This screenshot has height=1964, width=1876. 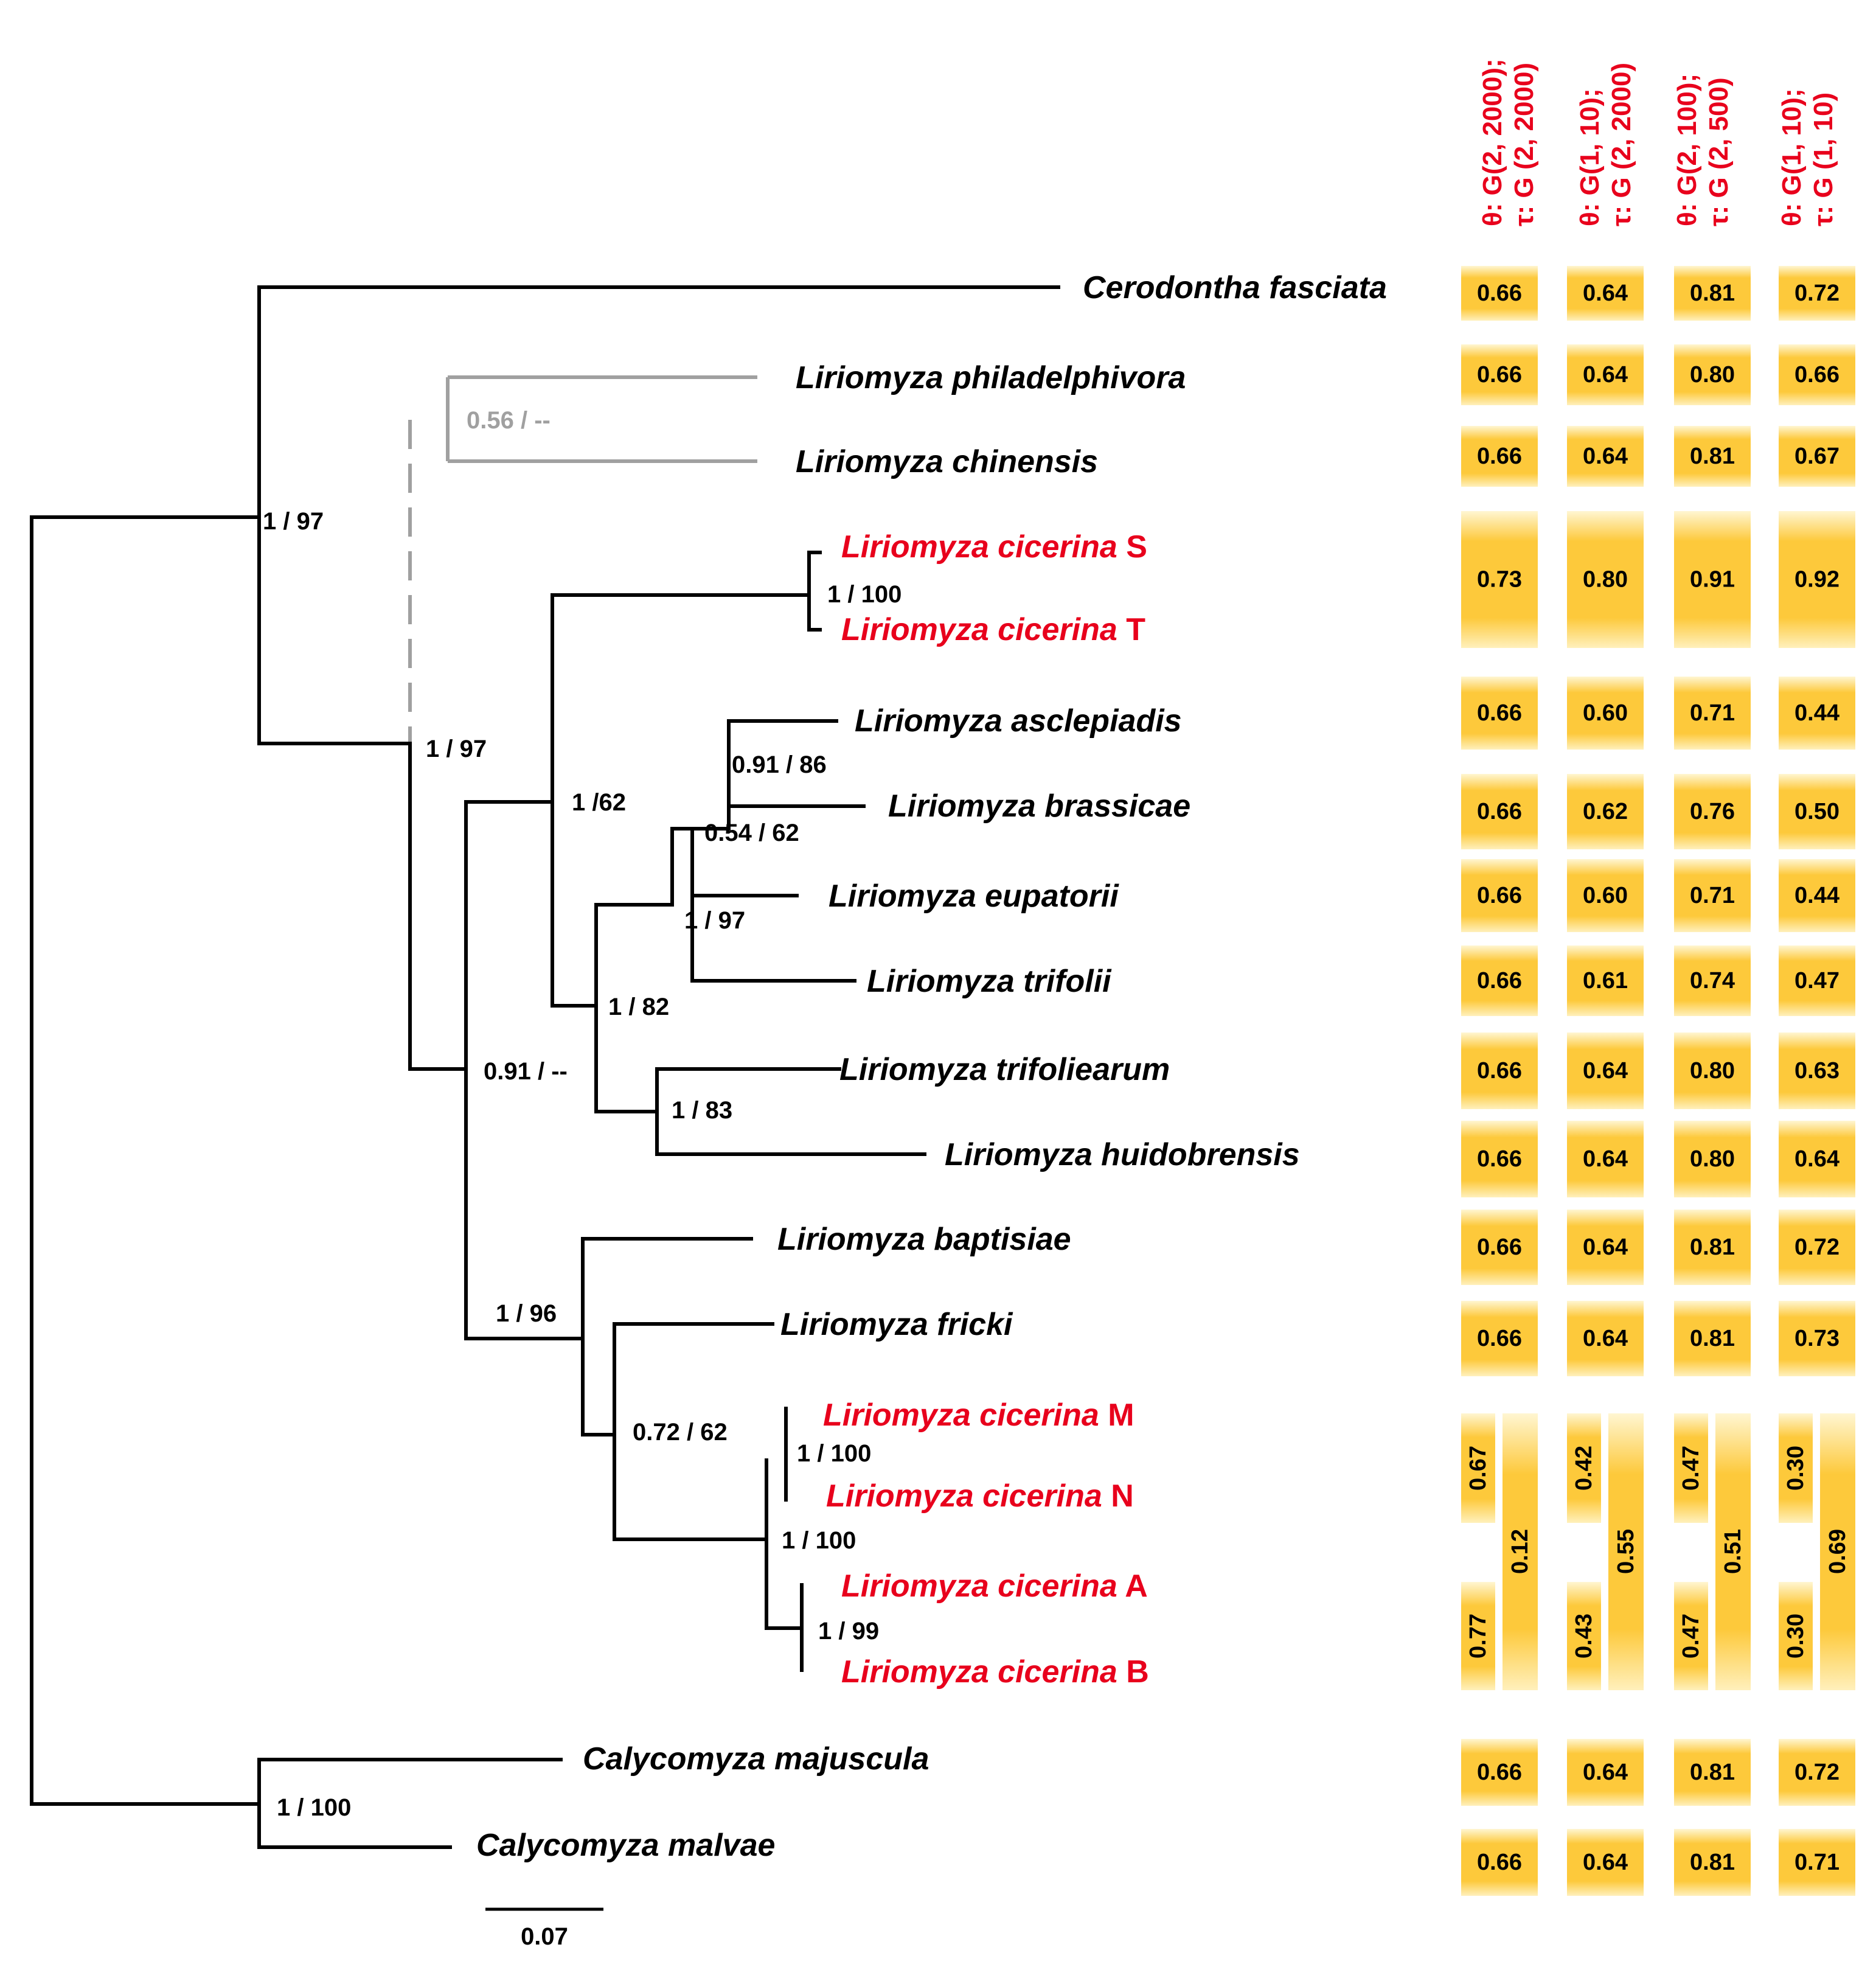 I want to click on probability-value: 0.44, so click(x=1817, y=713).